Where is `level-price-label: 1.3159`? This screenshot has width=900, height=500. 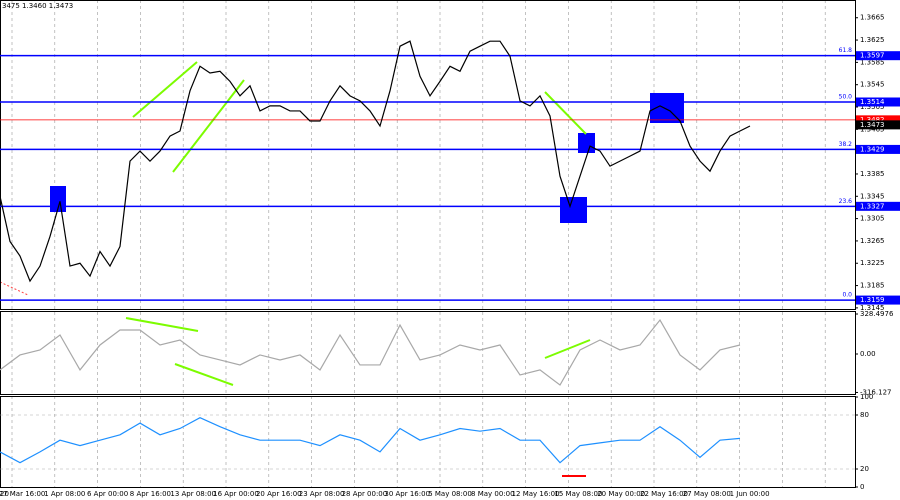
level-price-label: 1.3159 is located at coordinates (872, 300).